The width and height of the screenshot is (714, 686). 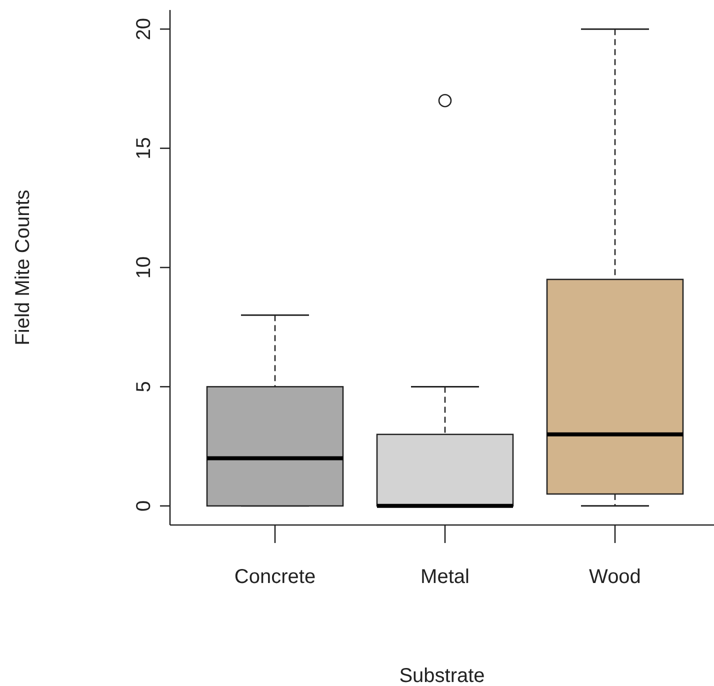 I want to click on y-tick-label: 10, so click(x=144, y=267).